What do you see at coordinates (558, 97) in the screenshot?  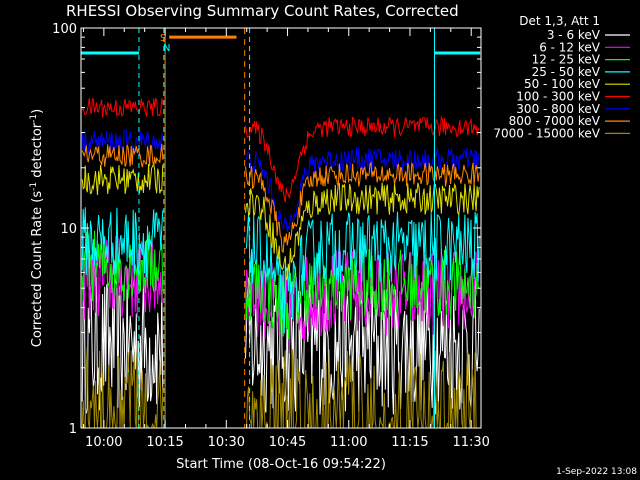 I see `legend-label: 100 - 300 keV` at bounding box center [558, 97].